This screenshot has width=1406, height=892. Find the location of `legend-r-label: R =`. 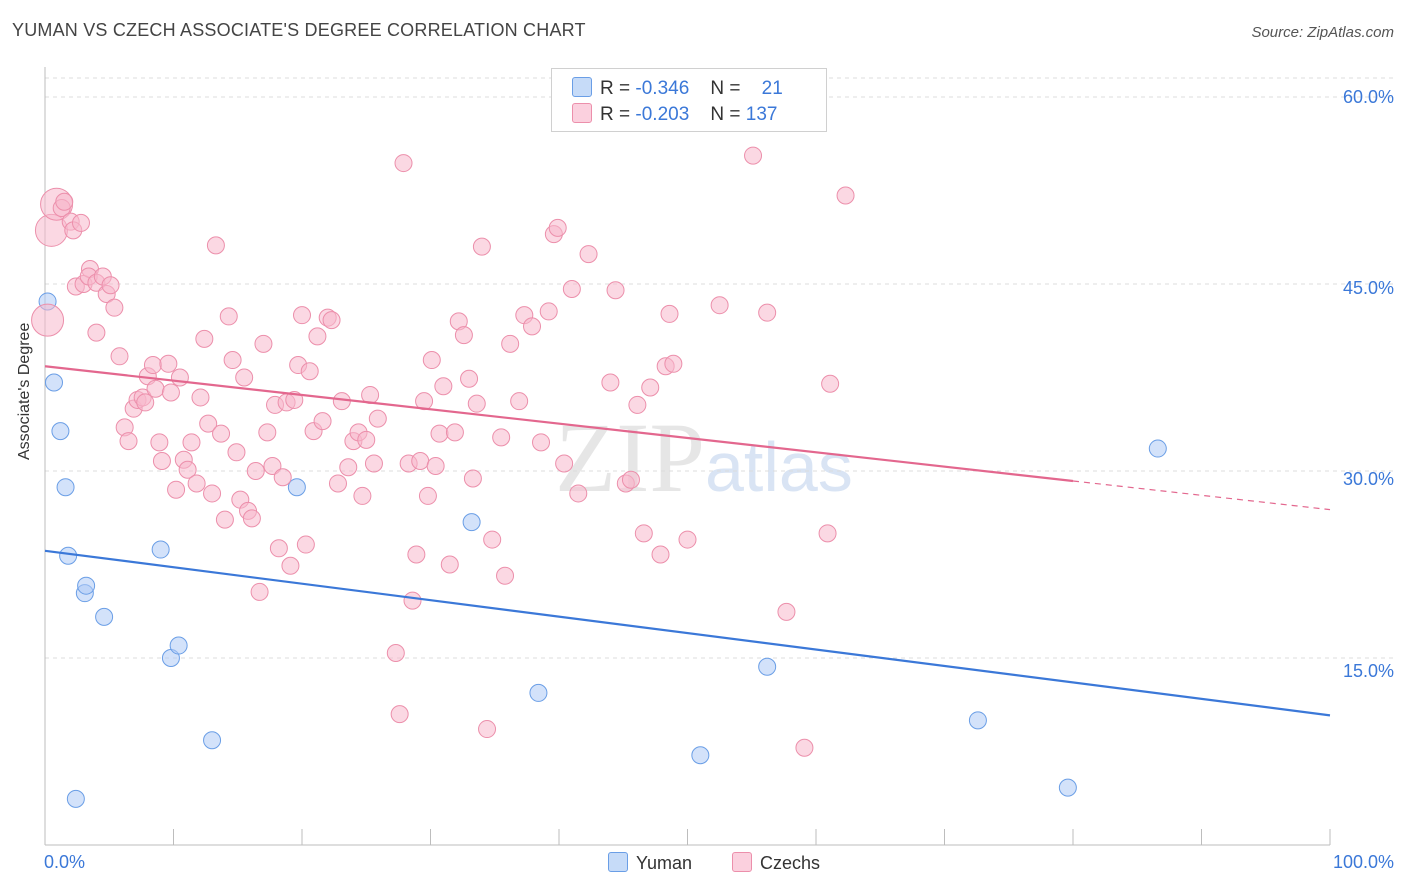

legend-r-label: R = is located at coordinates (615, 88).